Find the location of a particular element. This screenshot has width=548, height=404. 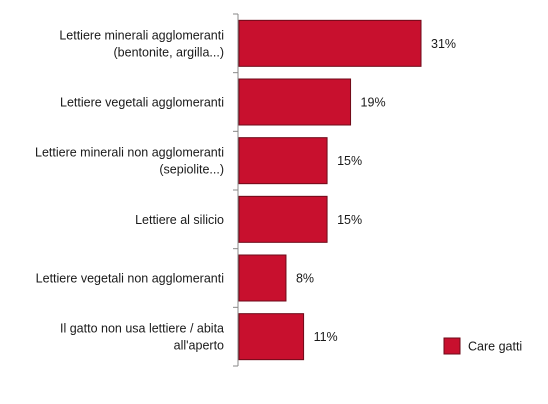

category-label: Lettiere minerali agglomeranti is located at coordinates (141, 35).